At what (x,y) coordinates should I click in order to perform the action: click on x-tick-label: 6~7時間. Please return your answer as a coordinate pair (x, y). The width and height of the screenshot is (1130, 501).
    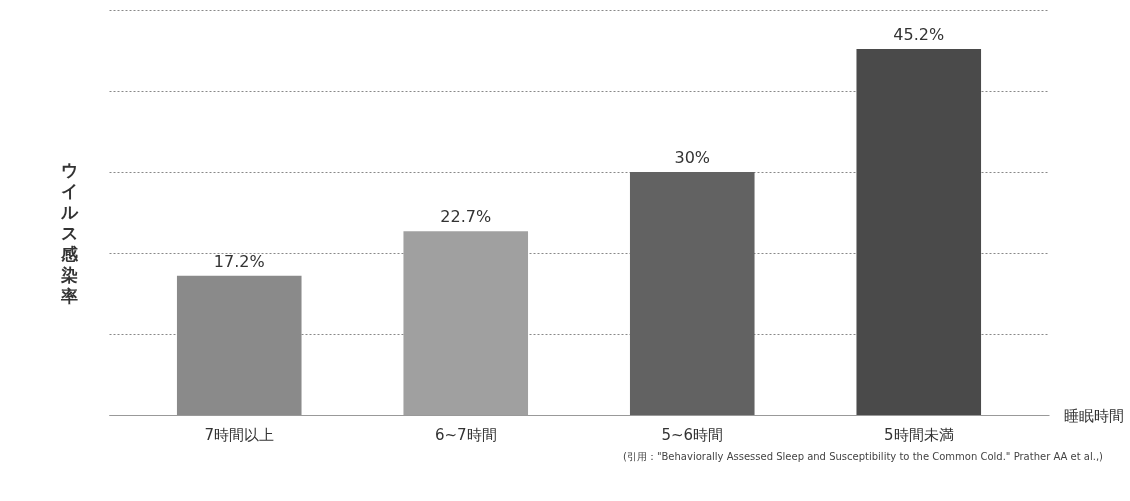
    Looking at the image, I should click on (465, 434).